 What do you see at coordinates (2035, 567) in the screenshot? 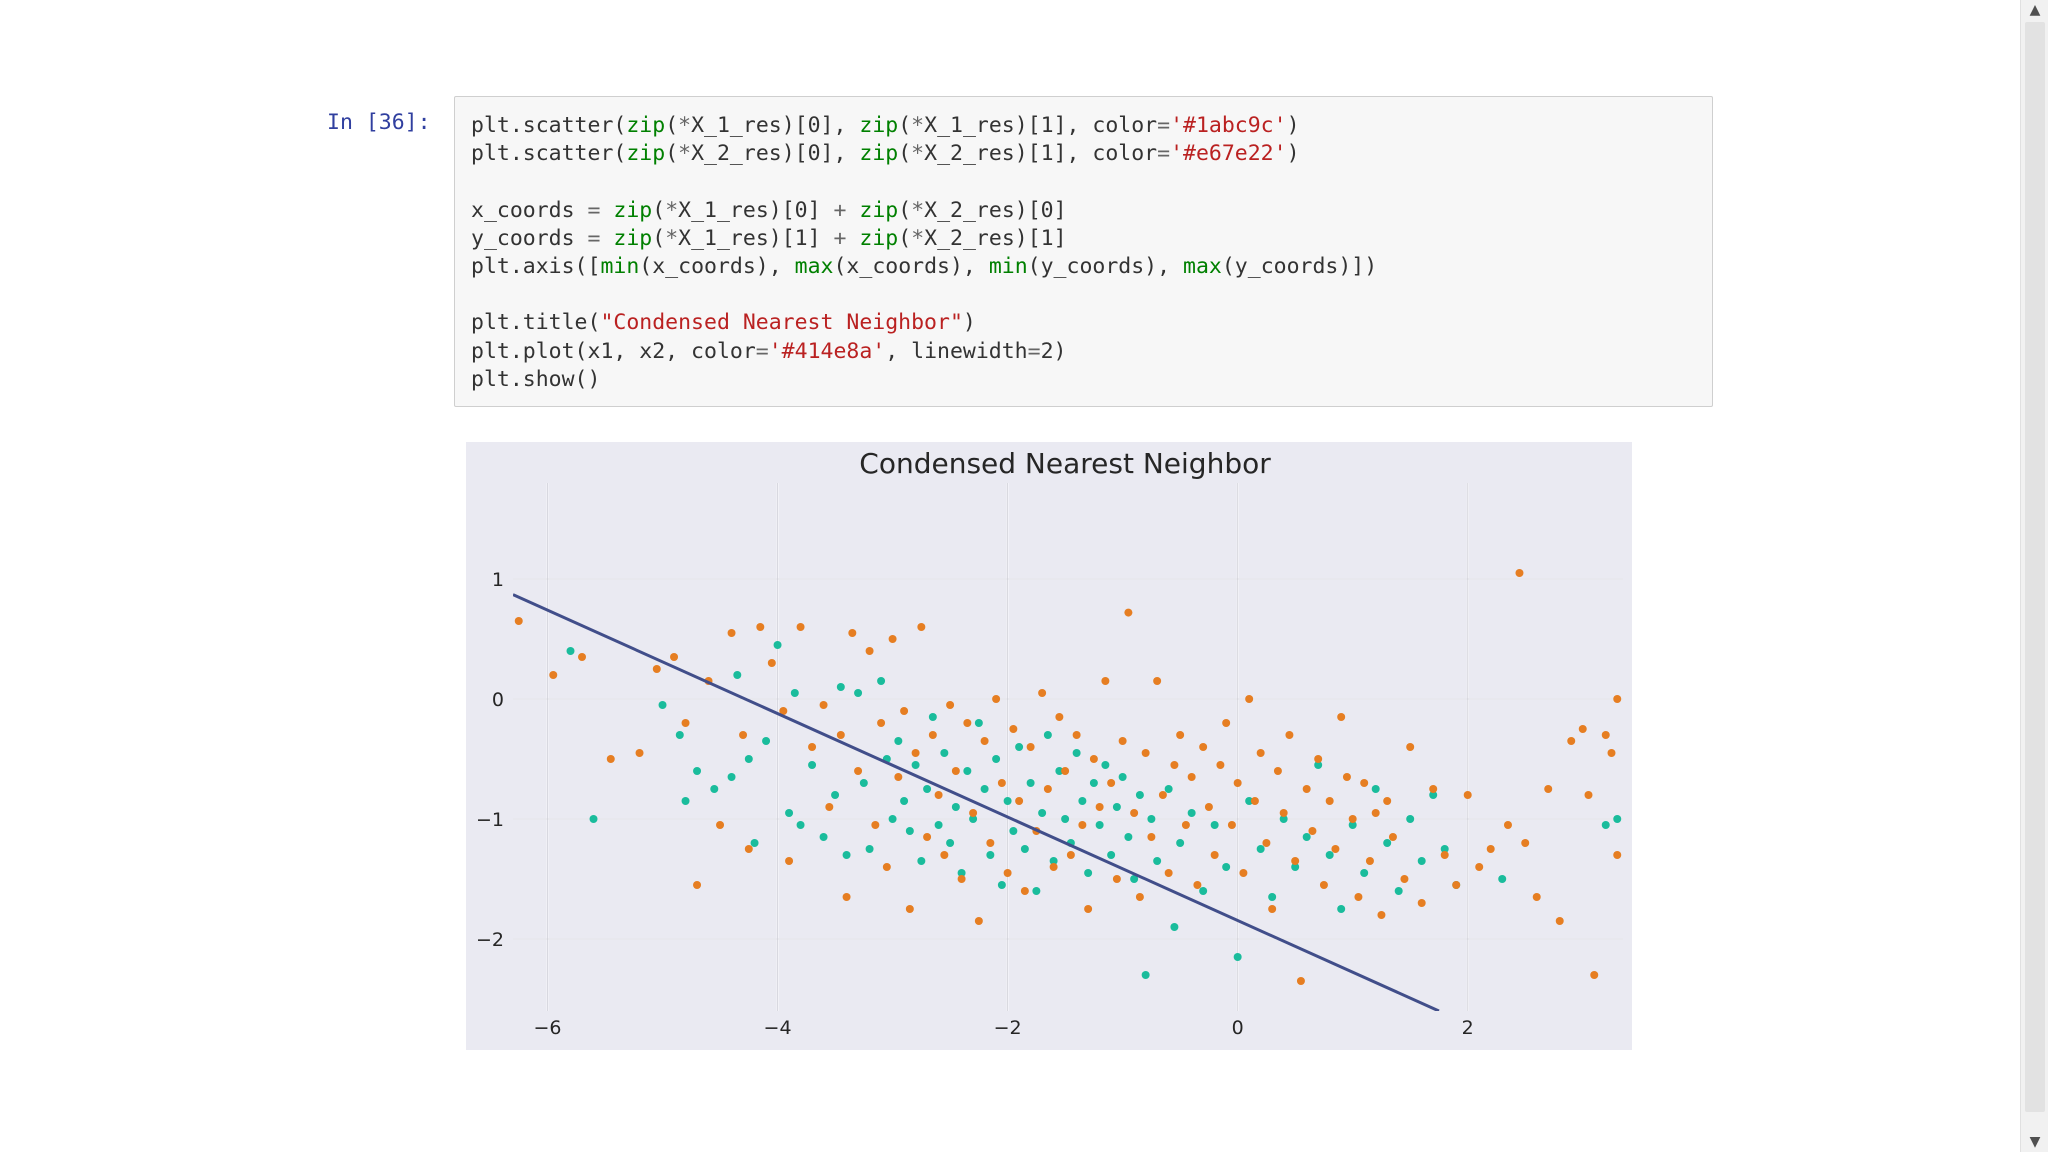
I see `scrollbar-thumb` at bounding box center [2035, 567].